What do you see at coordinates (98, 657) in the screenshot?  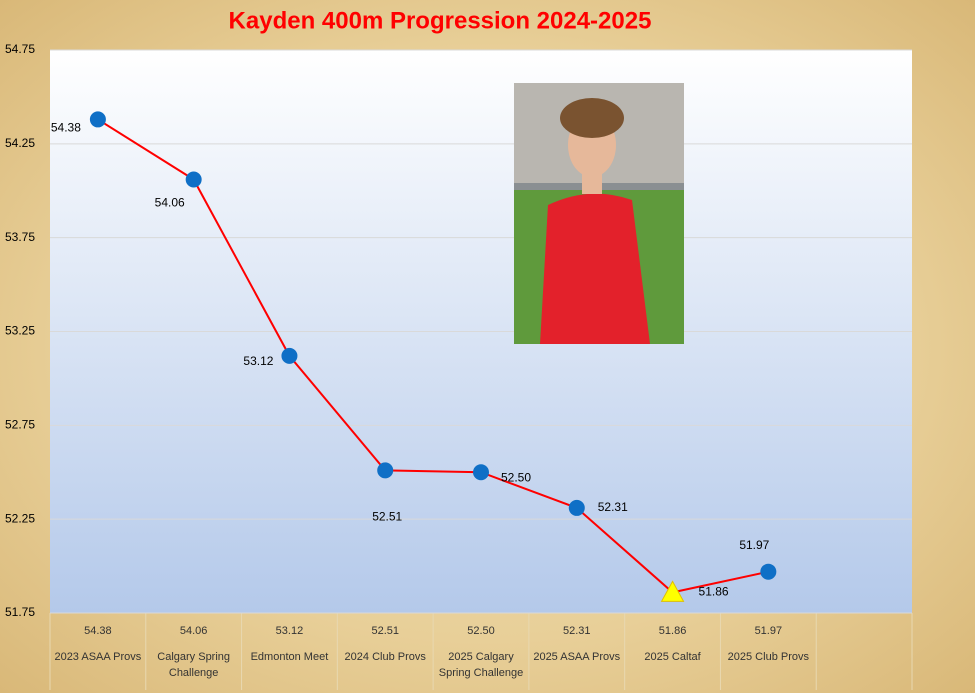 I see `x-tick-label: 2023 ASAA Provs` at bounding box center [98, 657].